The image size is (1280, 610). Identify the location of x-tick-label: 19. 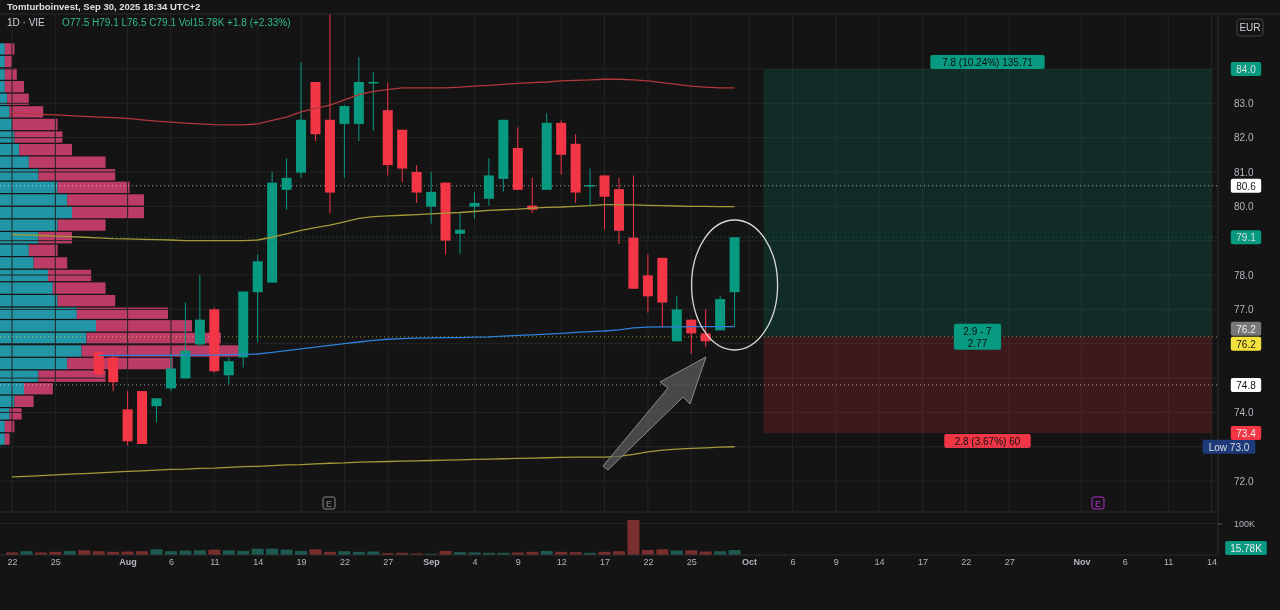
(301, 562).